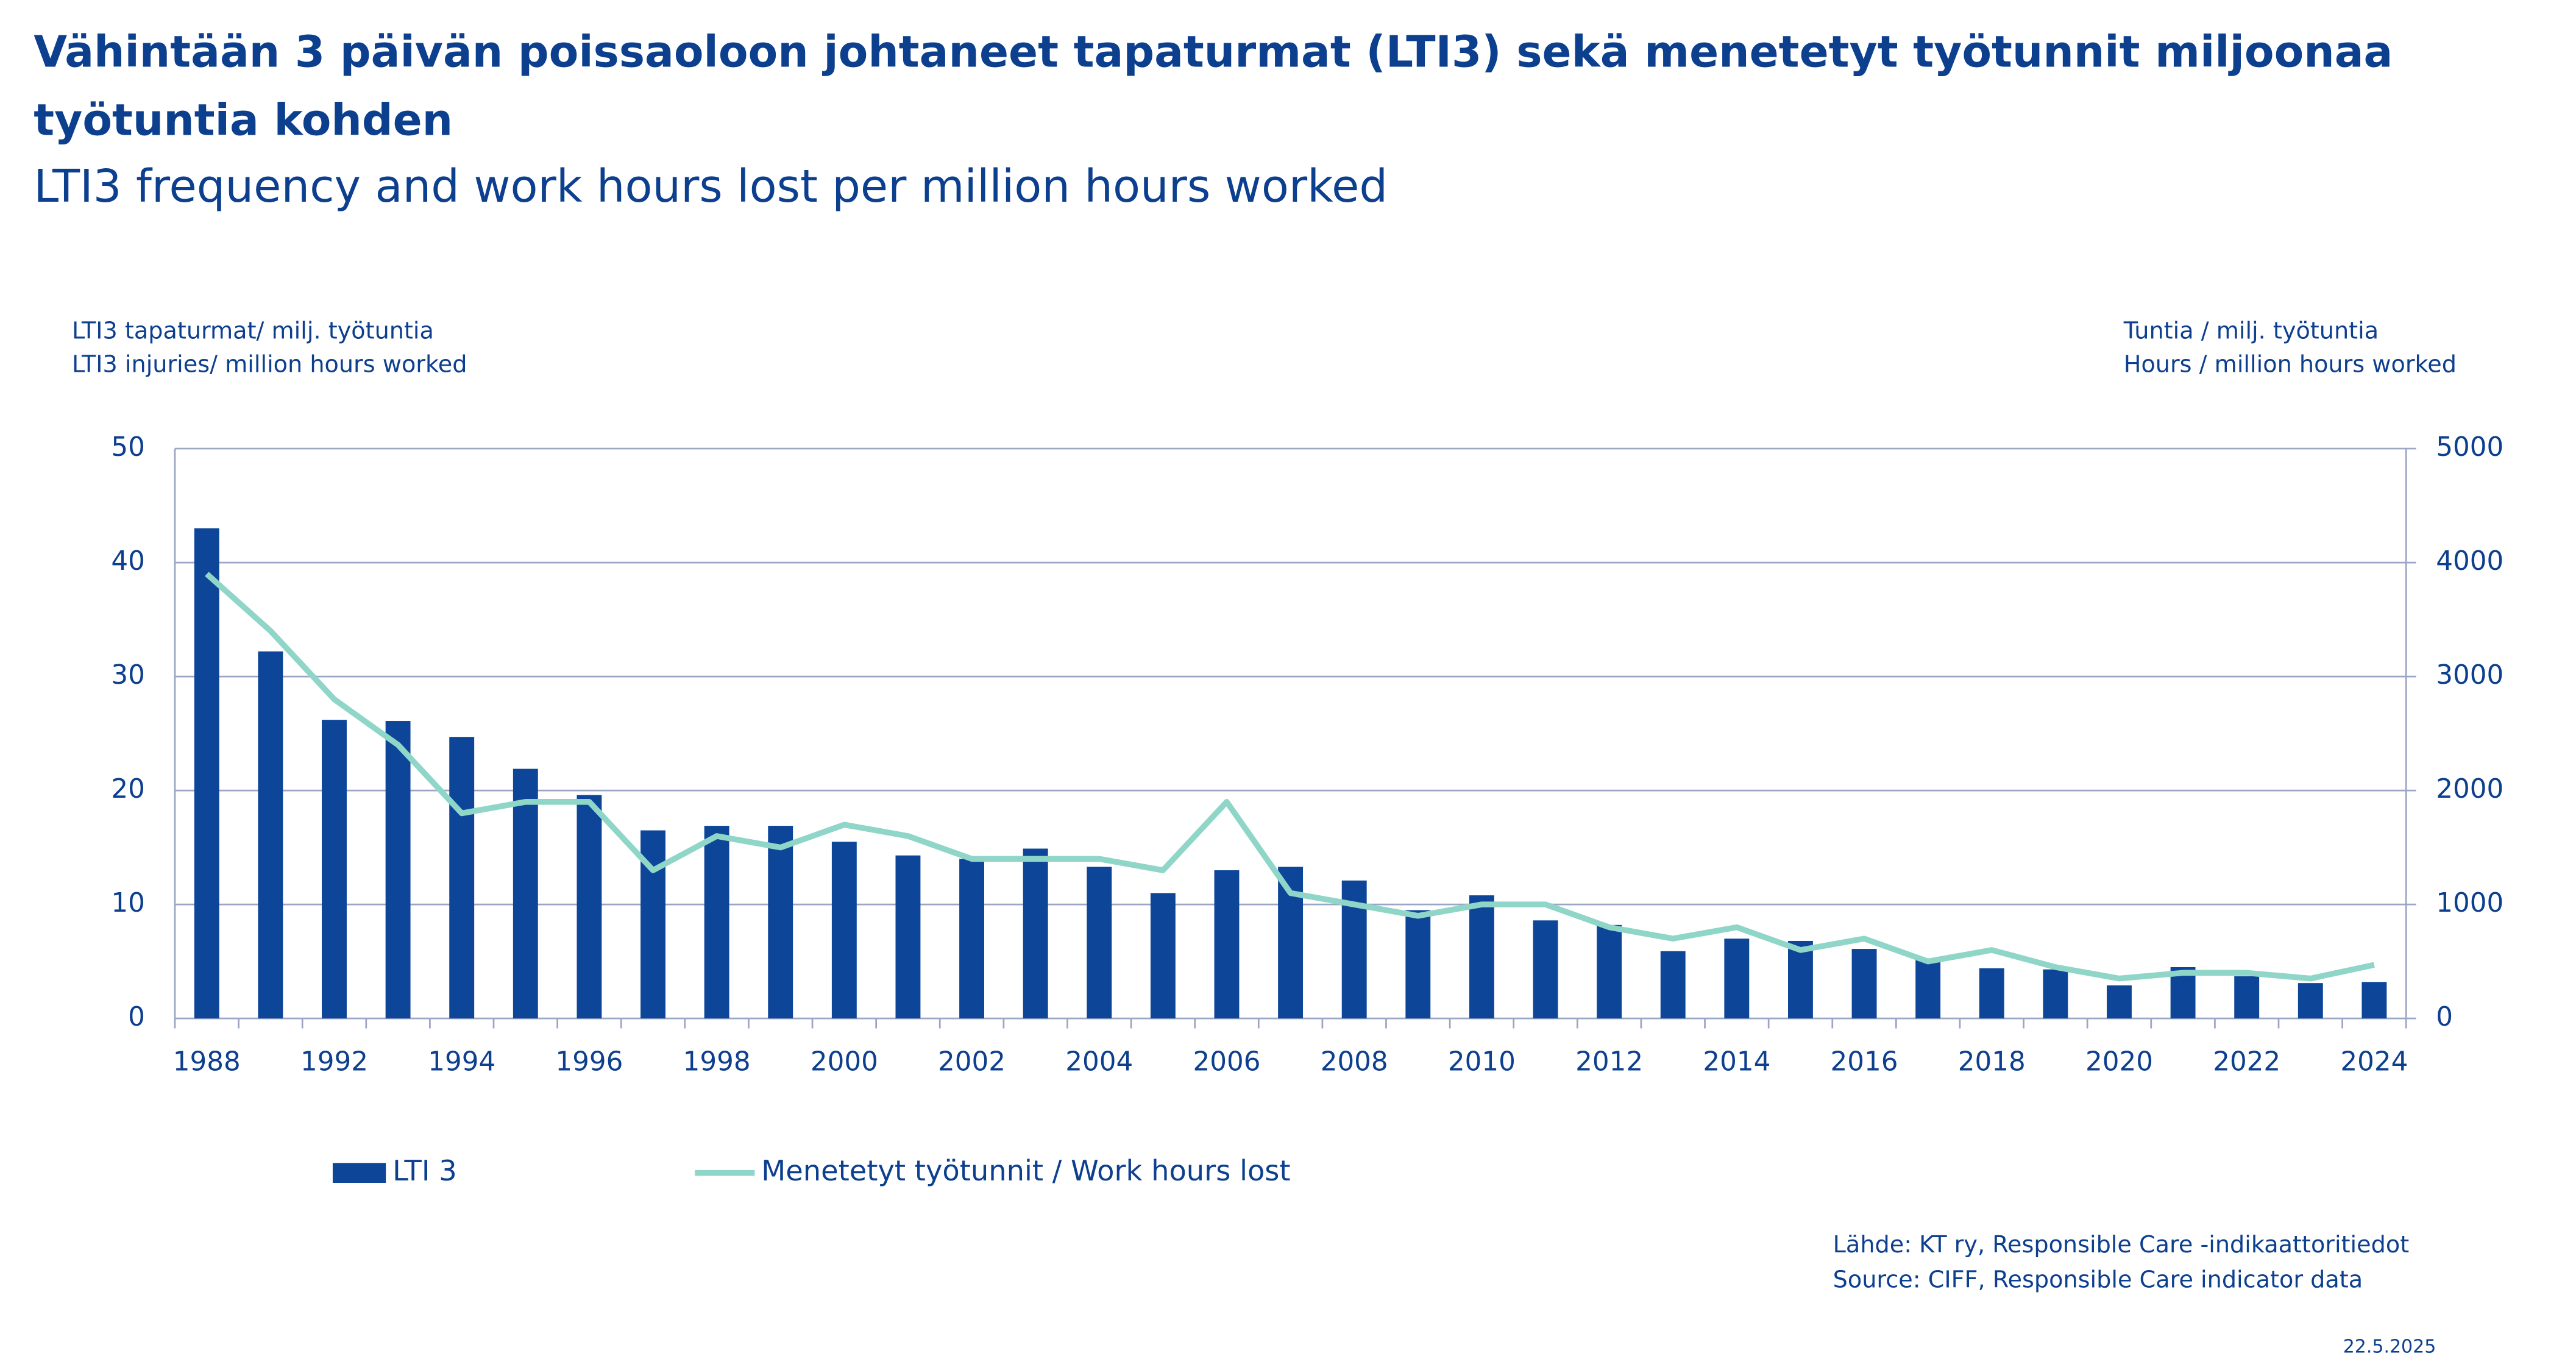 The height and width of the screenshot is (1359, 2576). What do you see at coordinates (1992, 1062) in the screenshot?
I see `x-tick-label: 2018` at bounding box center [1992, 1062].